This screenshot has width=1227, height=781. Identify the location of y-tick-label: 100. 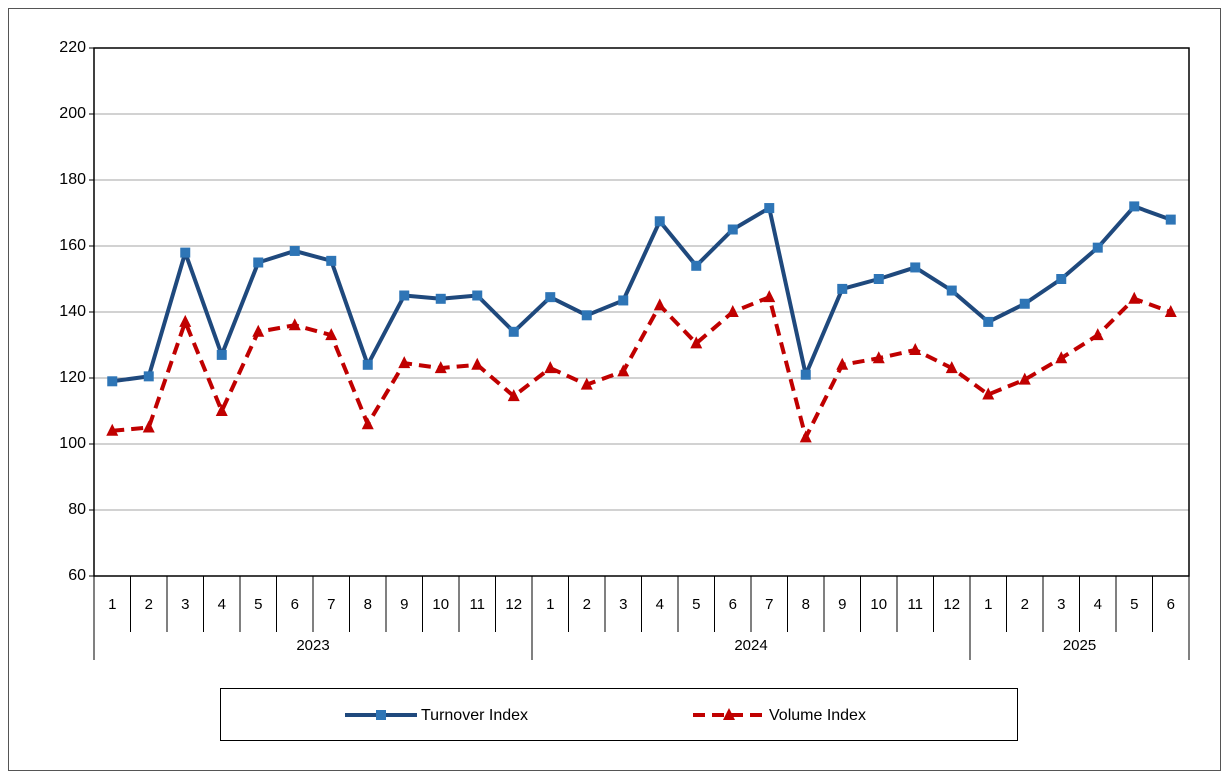
(72, 443).